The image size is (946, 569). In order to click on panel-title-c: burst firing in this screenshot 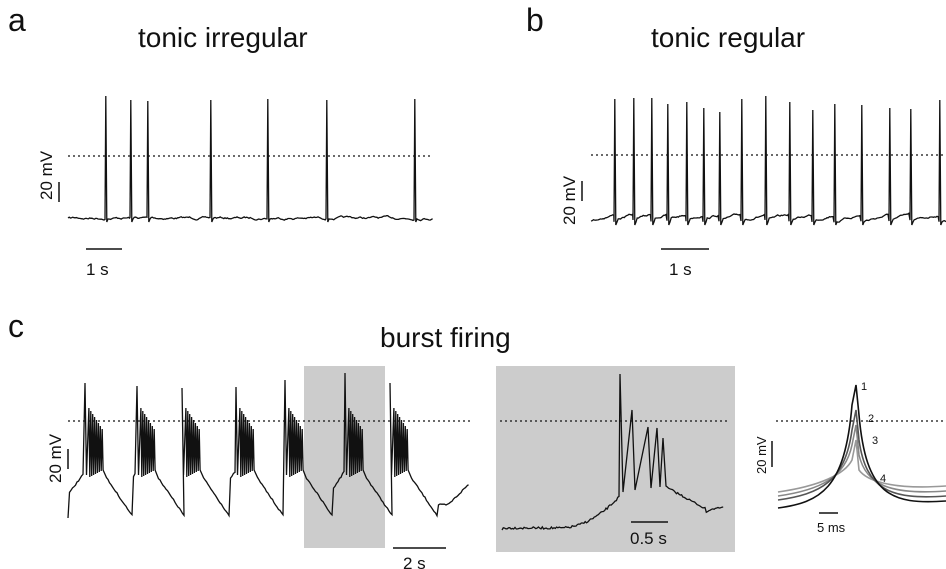, I will do `click(445, 337)`.